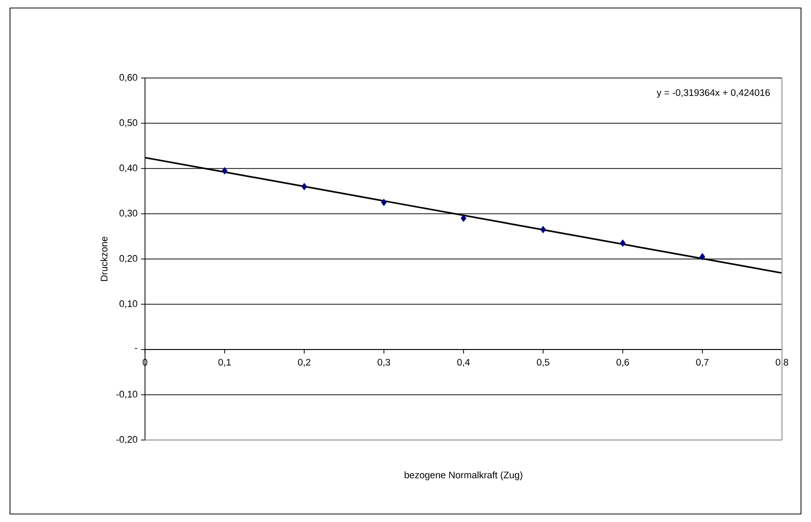 The width and height of the screenshot is (811, 522). I want to click on x-tick-label: 0,5, so click(543, 362).